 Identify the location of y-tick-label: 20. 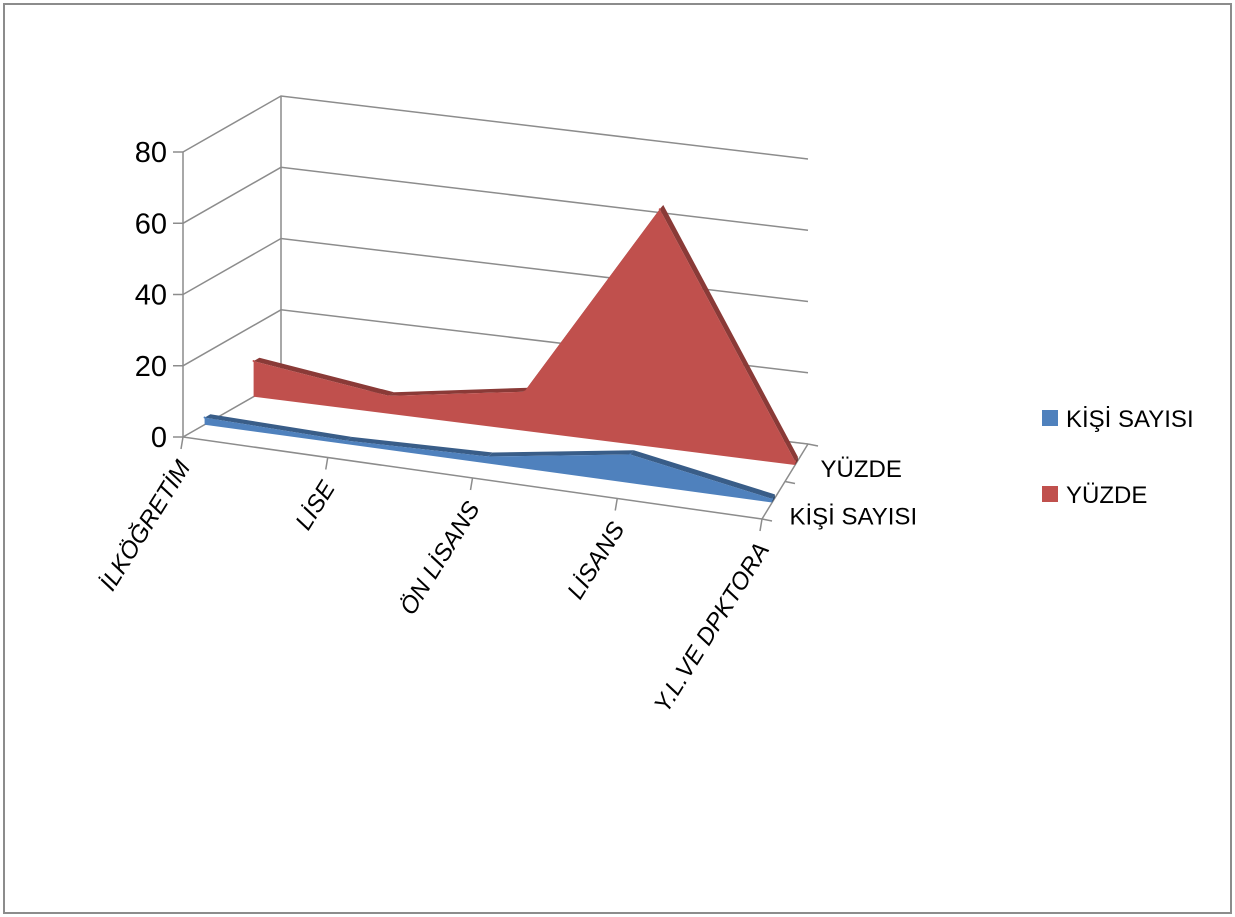
(151, 367).